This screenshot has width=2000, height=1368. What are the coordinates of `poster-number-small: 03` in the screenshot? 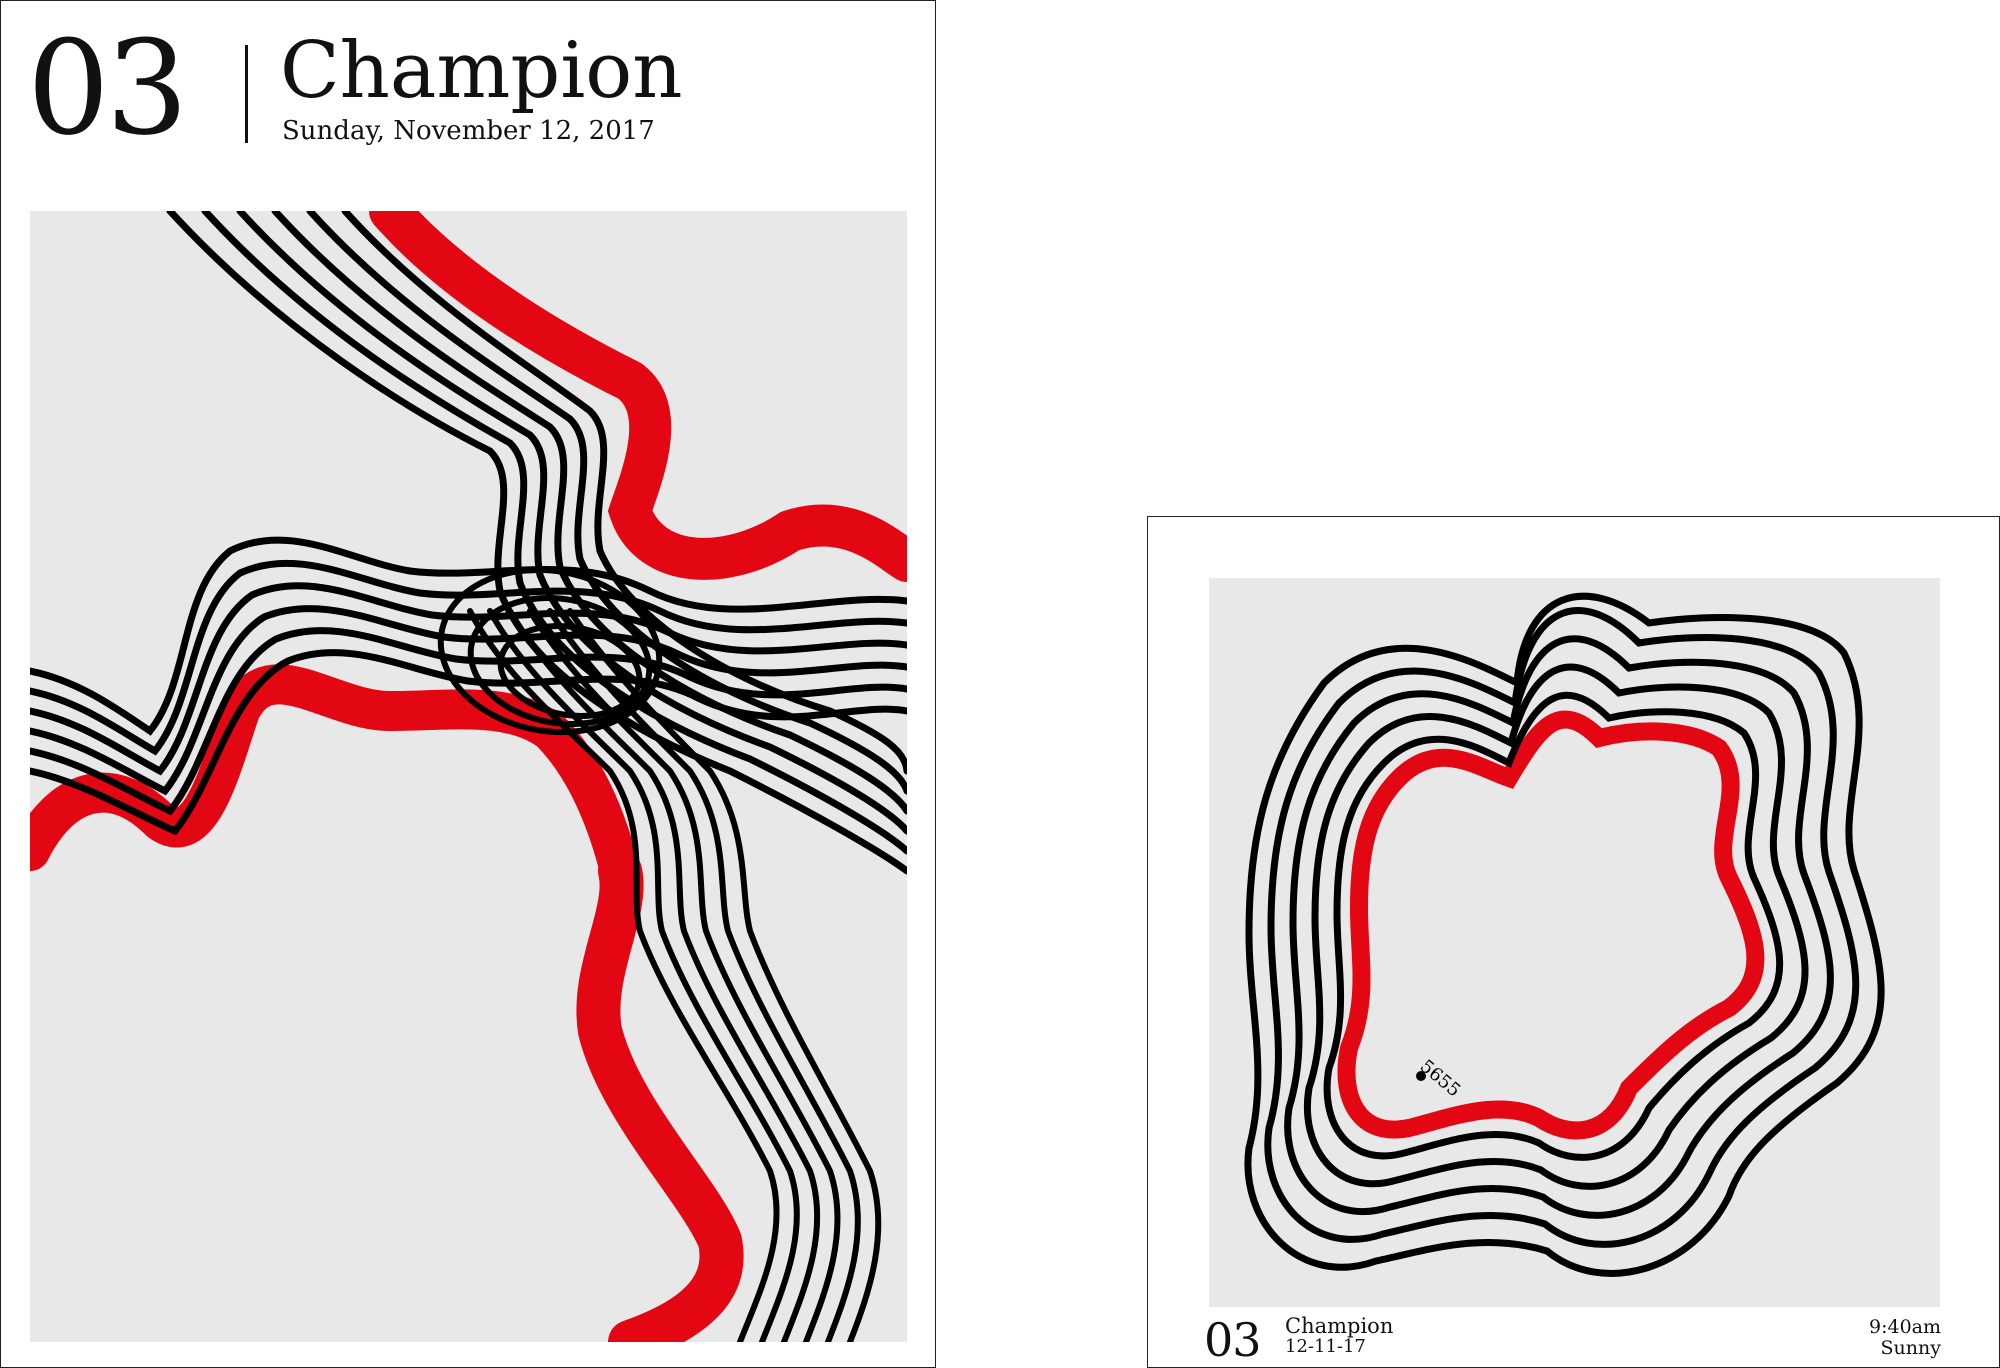 It's located at (1233, 1340).